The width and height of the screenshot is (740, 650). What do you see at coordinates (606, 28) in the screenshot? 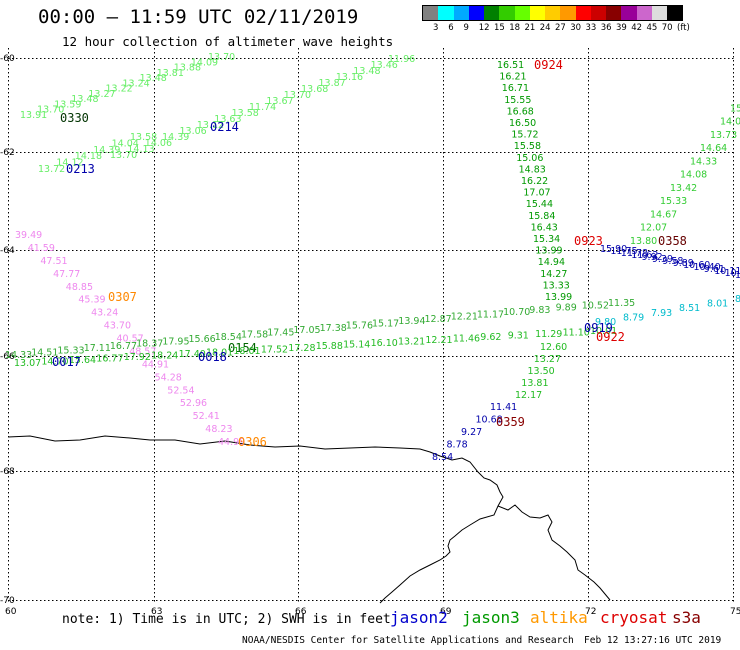
I see `color-scale-label: 36` at bounding box center [606, 28].